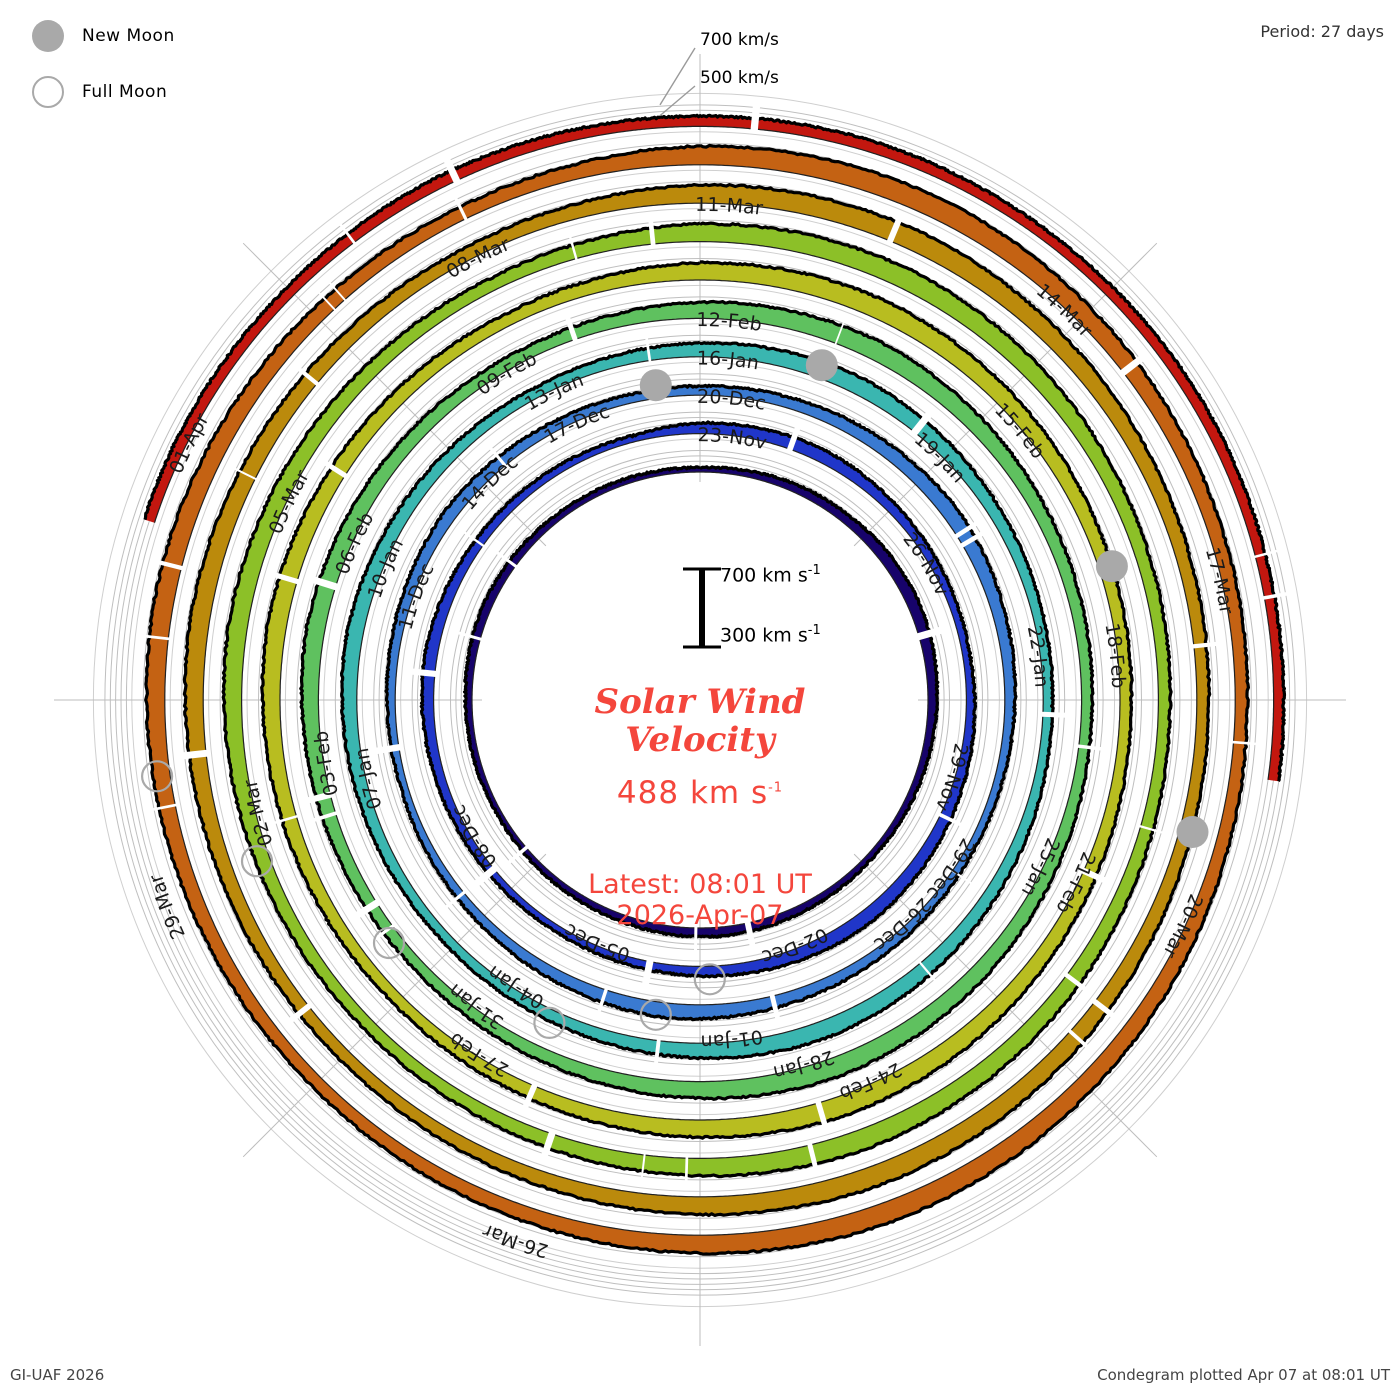  I want to click on axis-leader-line, so click(677, 76).